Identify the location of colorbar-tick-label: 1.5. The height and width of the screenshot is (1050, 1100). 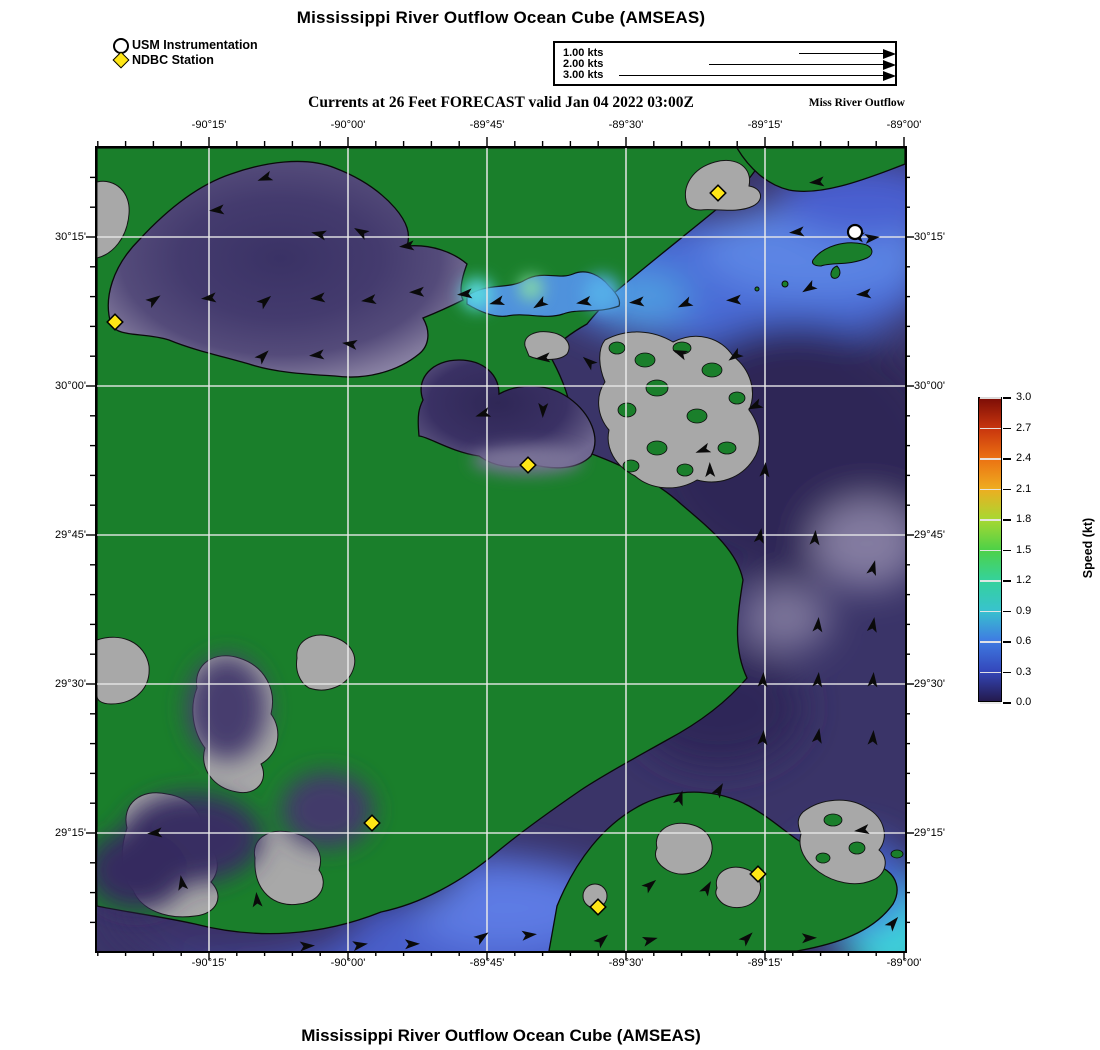
(1024, 549).